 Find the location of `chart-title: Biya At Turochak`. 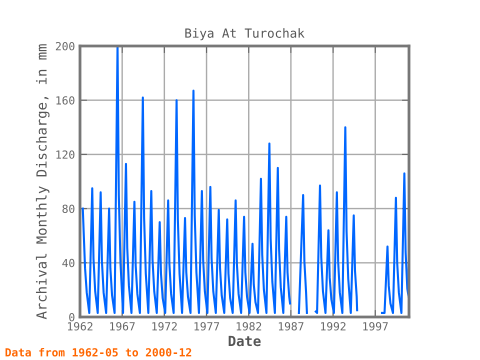

chart-title: Biya At Turochak is located at coordinates (245, 34).